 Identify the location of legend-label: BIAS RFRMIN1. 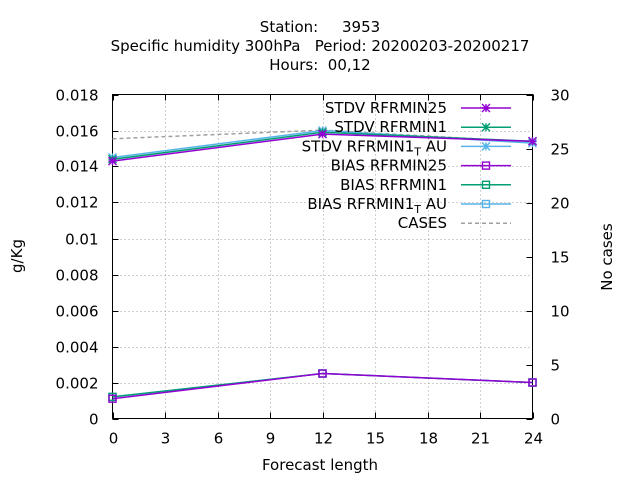
(393, 185).